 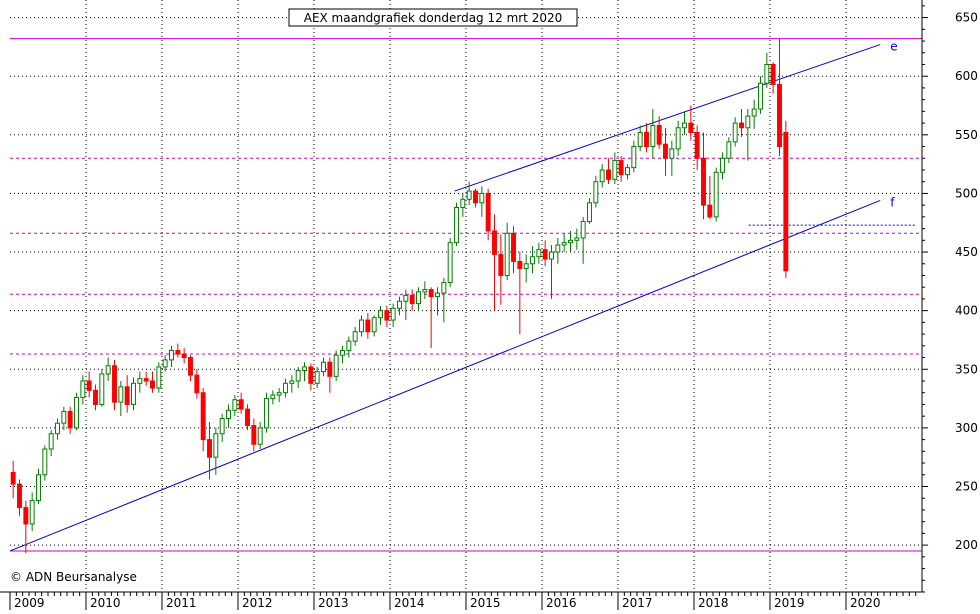 I want to click on trendline-e, so click(x=667, y=118).